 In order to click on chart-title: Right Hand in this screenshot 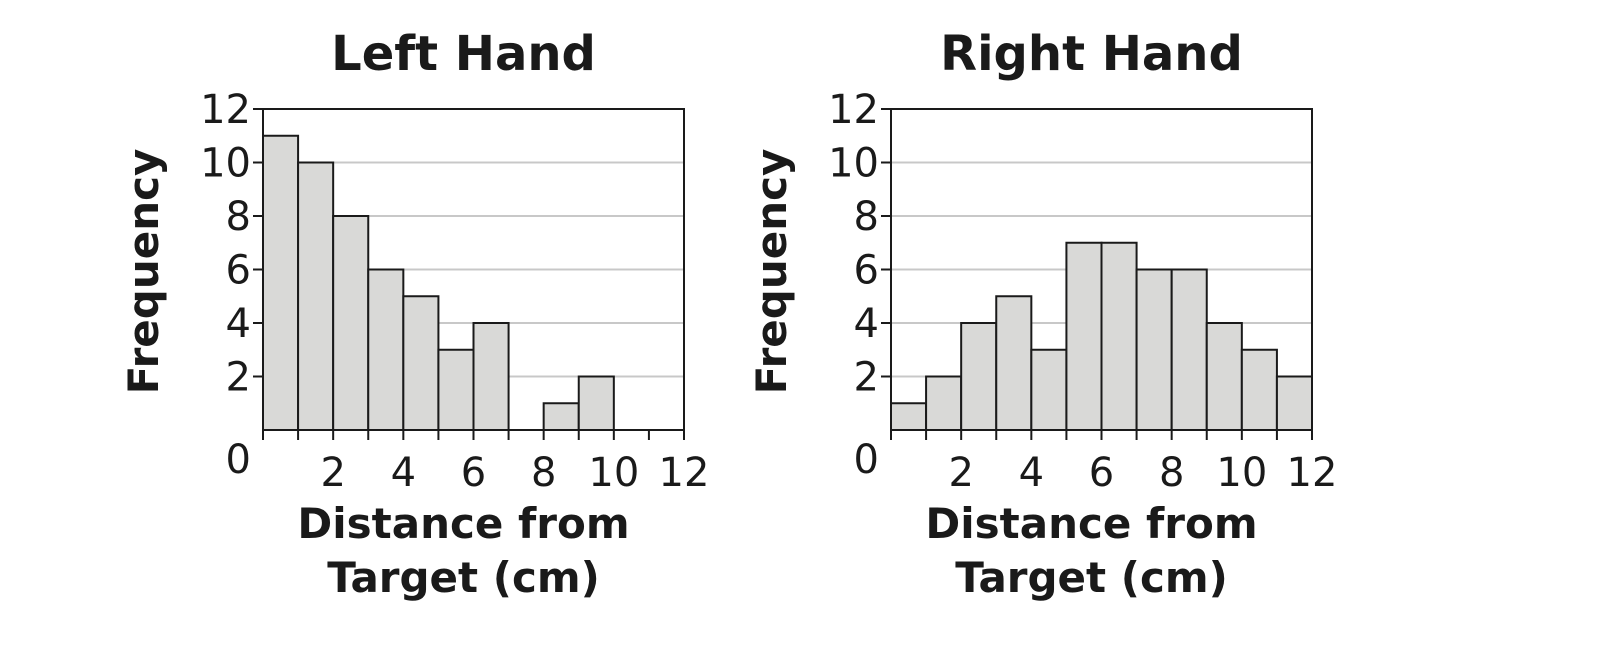, I will do `click(1091, 54)`.